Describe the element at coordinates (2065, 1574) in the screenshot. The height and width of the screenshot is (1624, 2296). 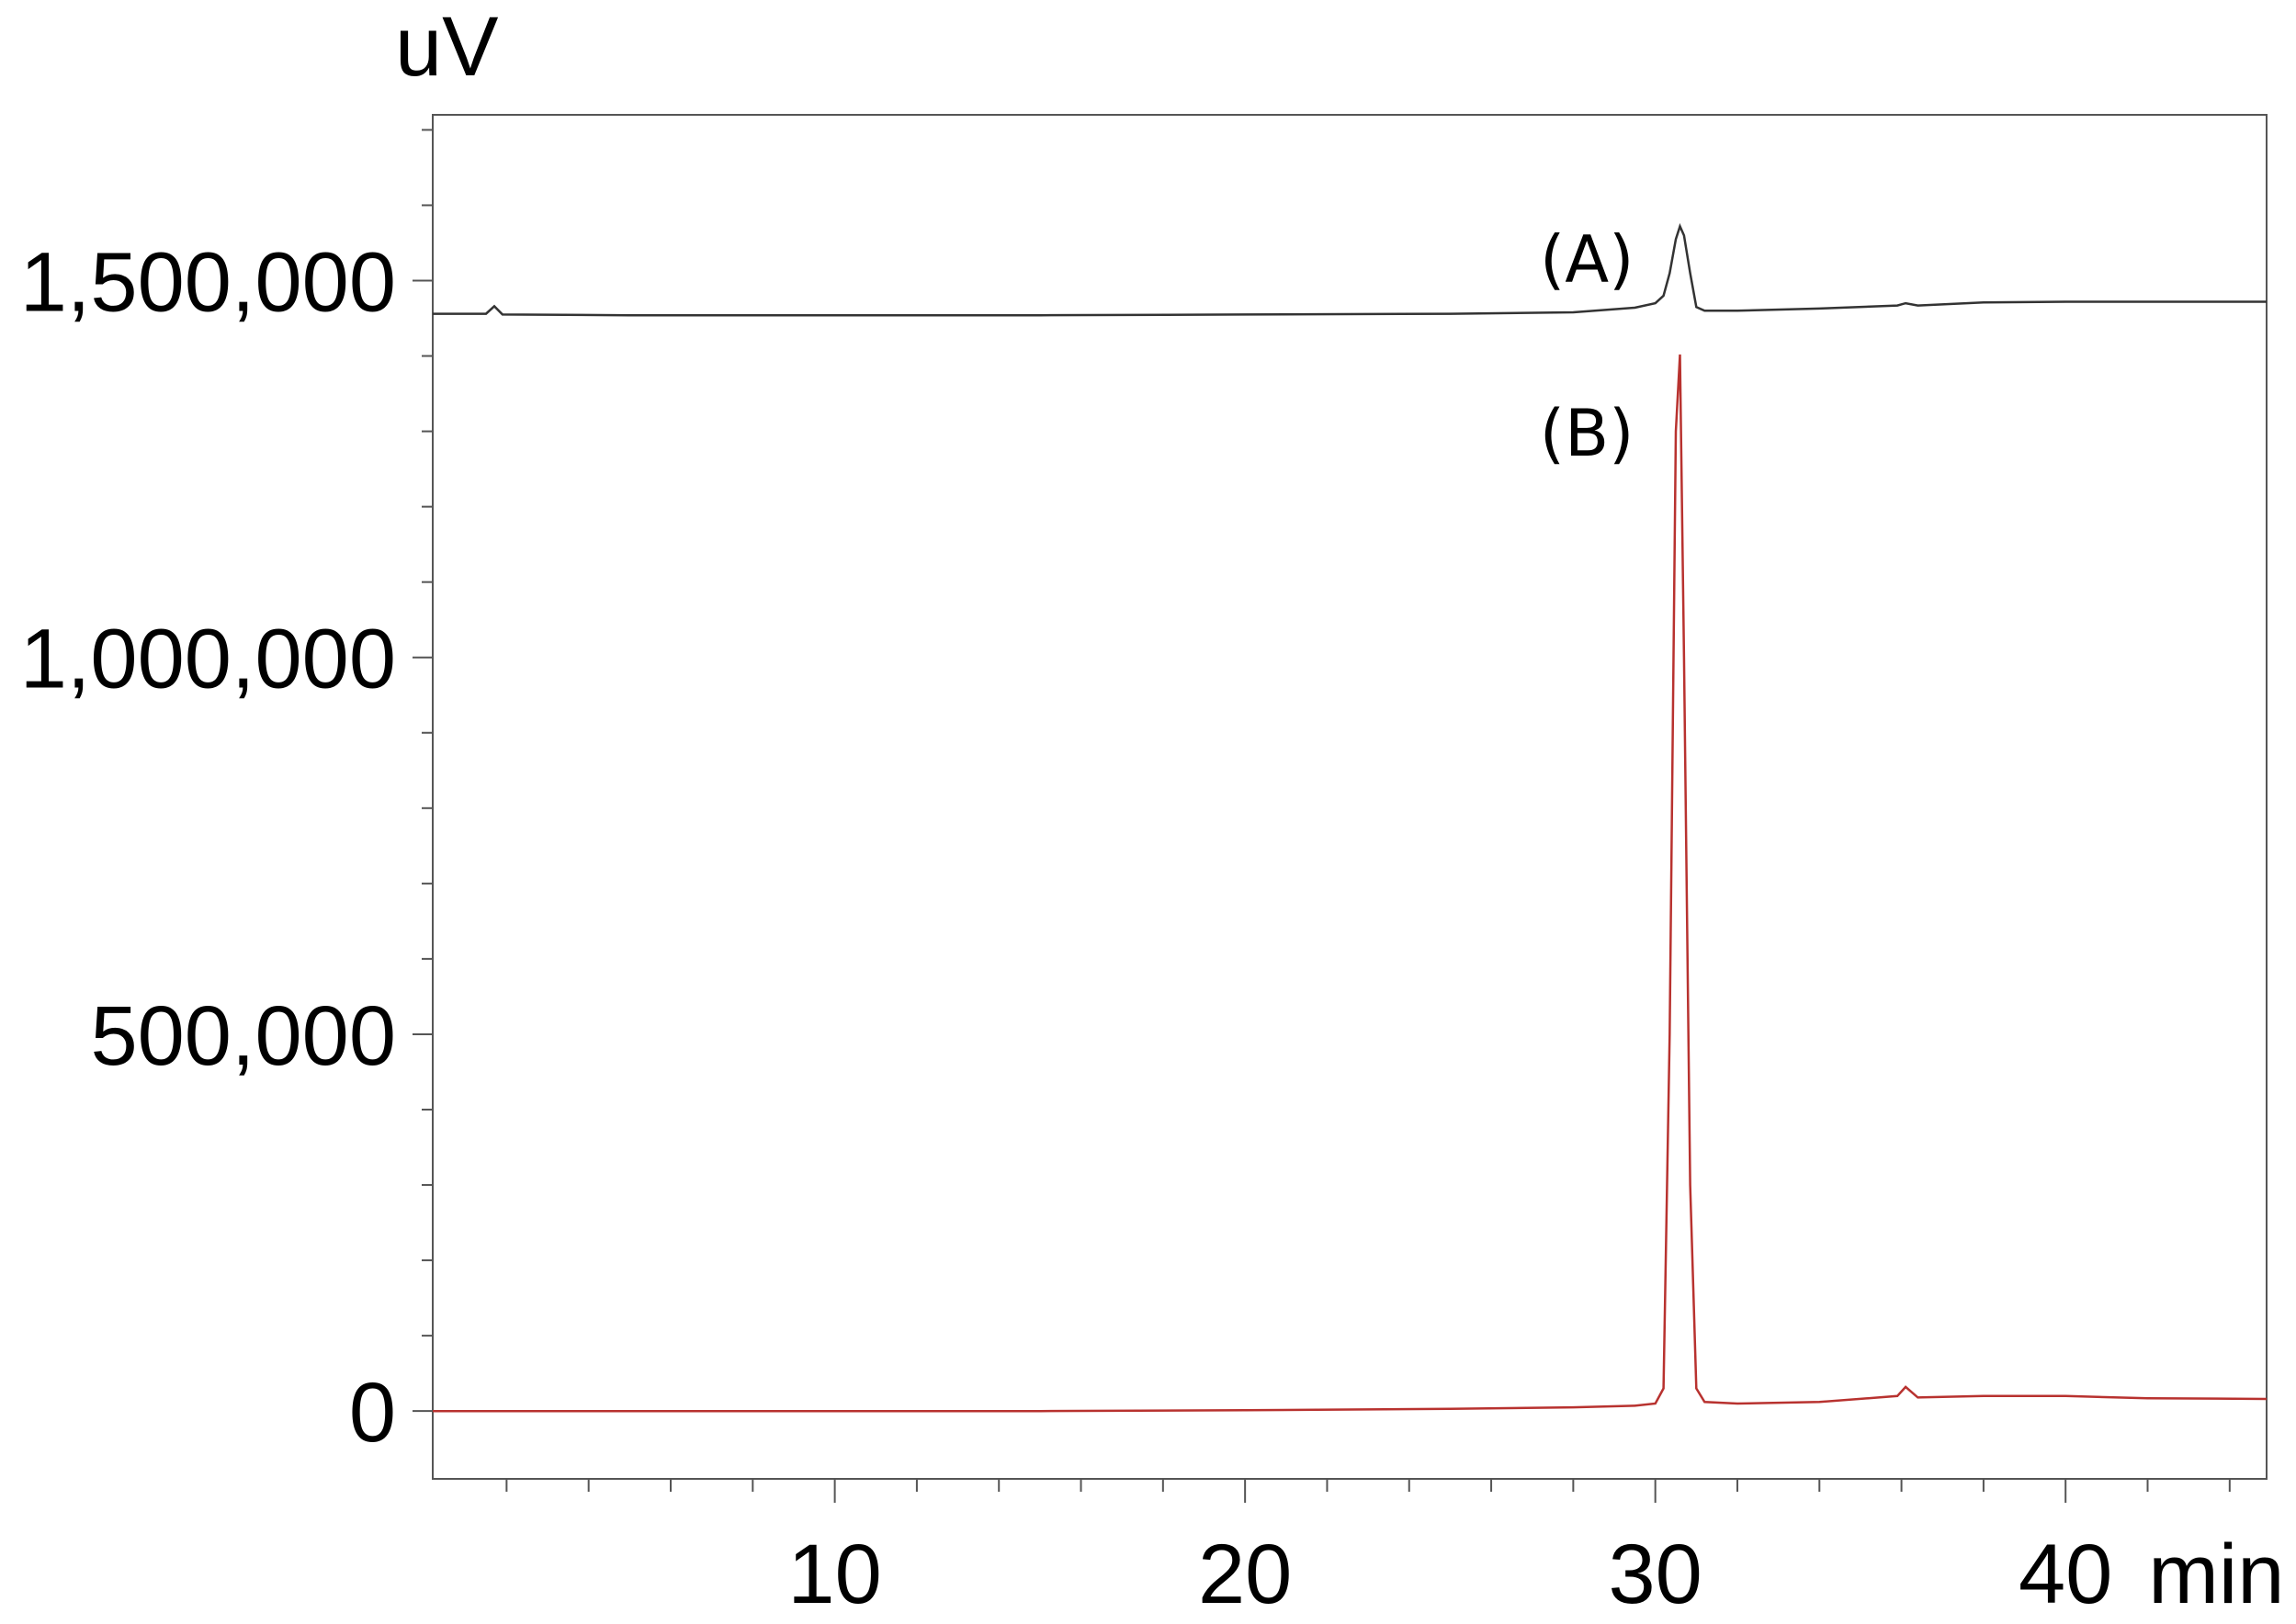
I see `x-tick-label: 40` at that location.